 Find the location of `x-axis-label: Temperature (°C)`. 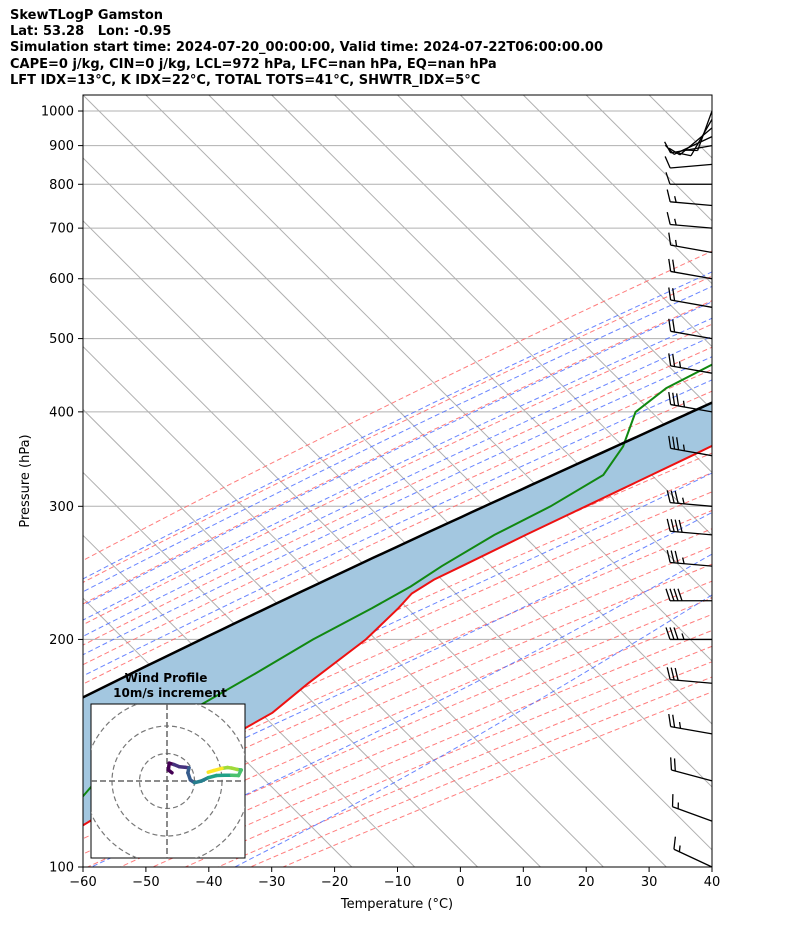

x-axis-label: Temperature (°C) is located at coordinates (396, 904).